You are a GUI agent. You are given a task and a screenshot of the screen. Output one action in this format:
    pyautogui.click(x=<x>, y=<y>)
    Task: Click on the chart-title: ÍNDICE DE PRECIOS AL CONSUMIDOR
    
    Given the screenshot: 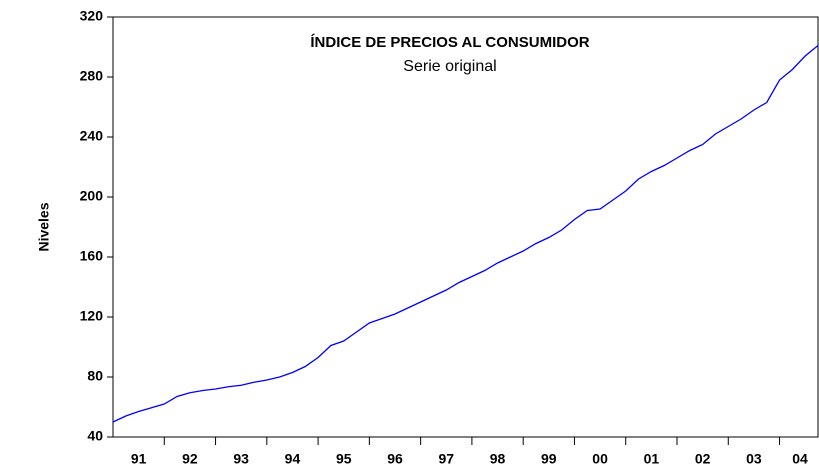 What is the action you would take?
    pyautogui.click(x=449, y=42)
    